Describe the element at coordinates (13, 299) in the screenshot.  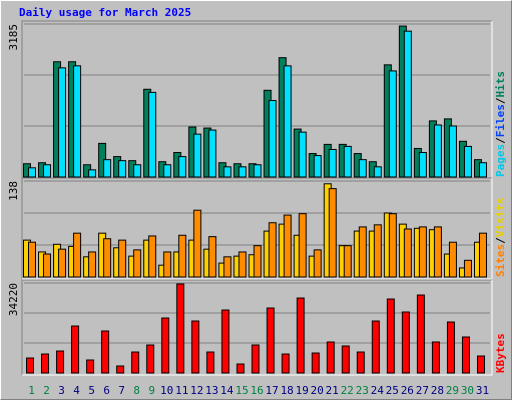
I see `y-tick-label: 34220` at that location.